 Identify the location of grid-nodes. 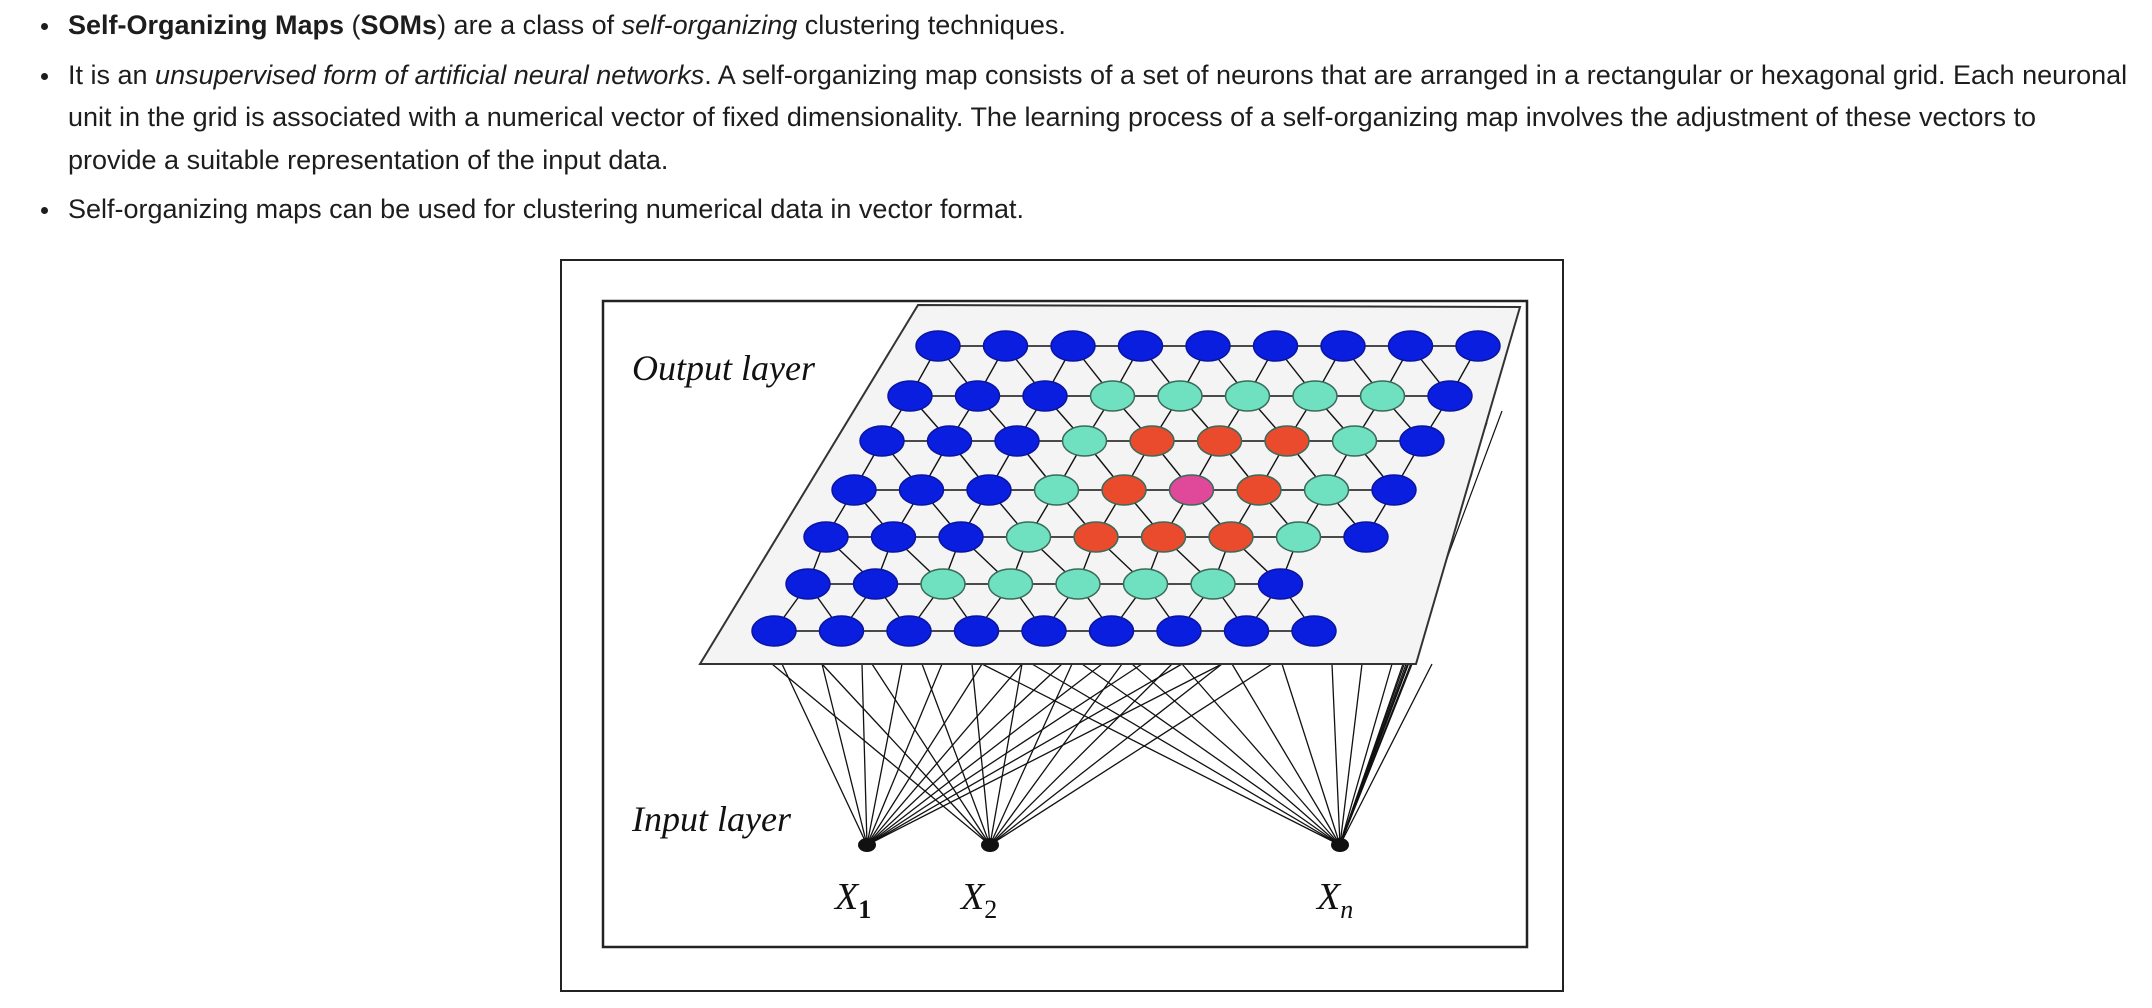
(1126, 488).